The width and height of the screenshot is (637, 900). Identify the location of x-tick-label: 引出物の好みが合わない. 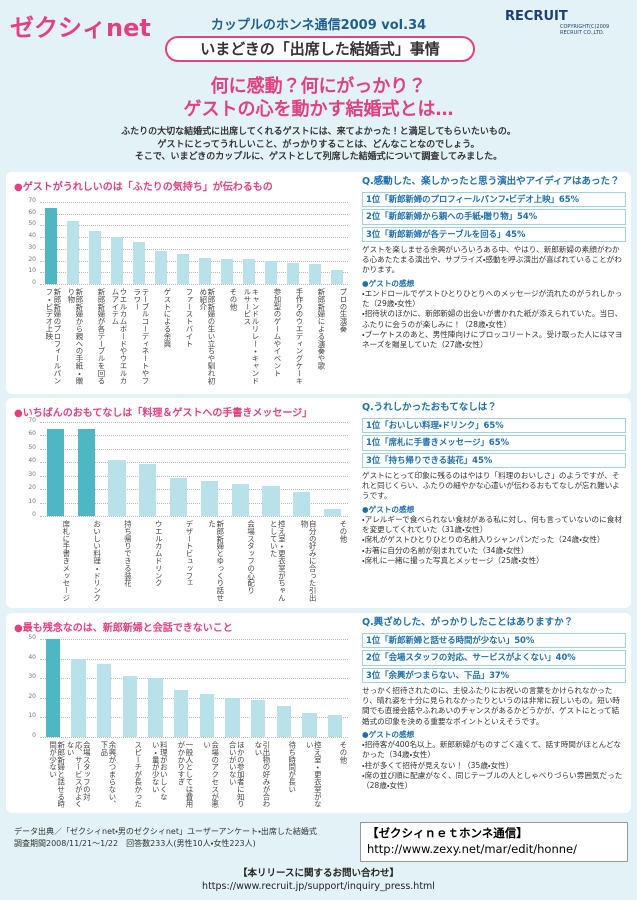
(261, 774).